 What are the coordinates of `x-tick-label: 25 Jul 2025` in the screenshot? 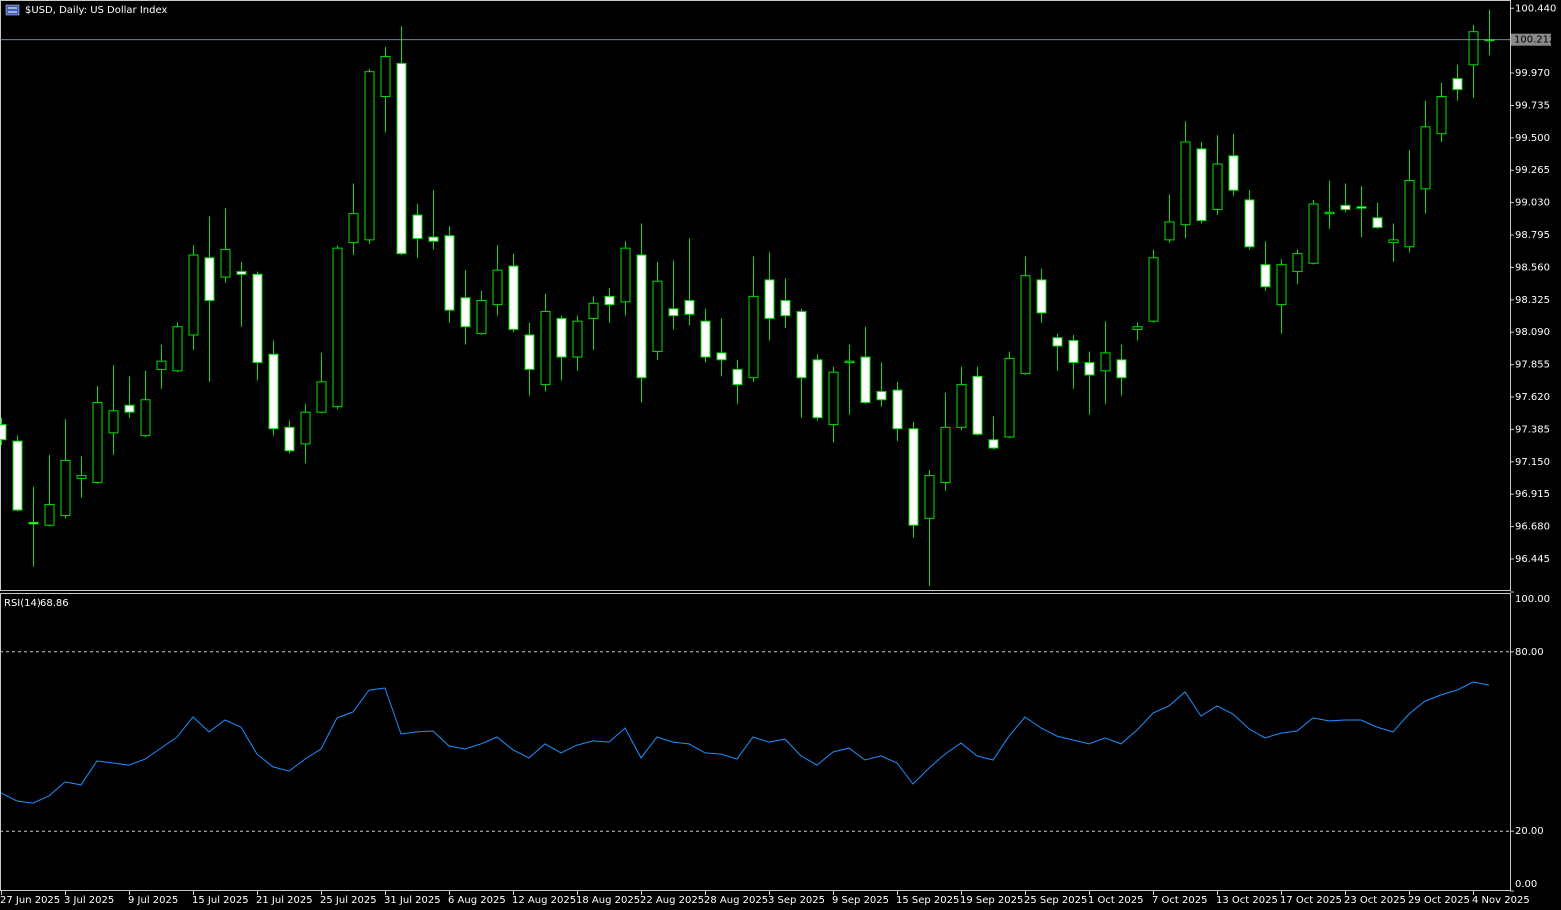 It's located at (348, 900).